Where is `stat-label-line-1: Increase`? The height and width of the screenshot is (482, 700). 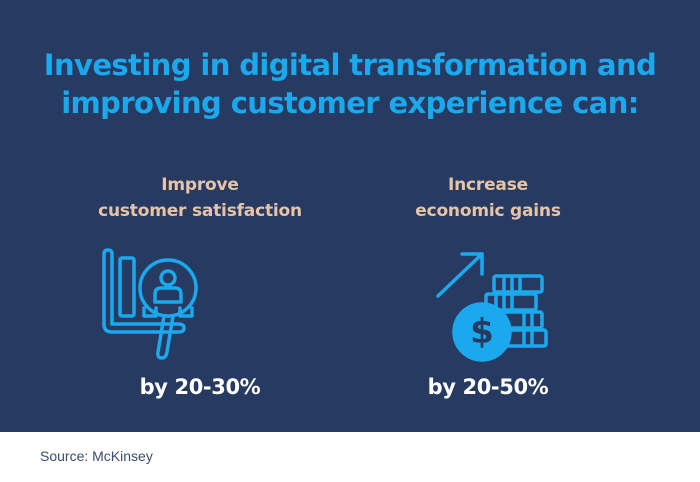
stat-label-line-1: Increase is located at coordinates (488, 185).